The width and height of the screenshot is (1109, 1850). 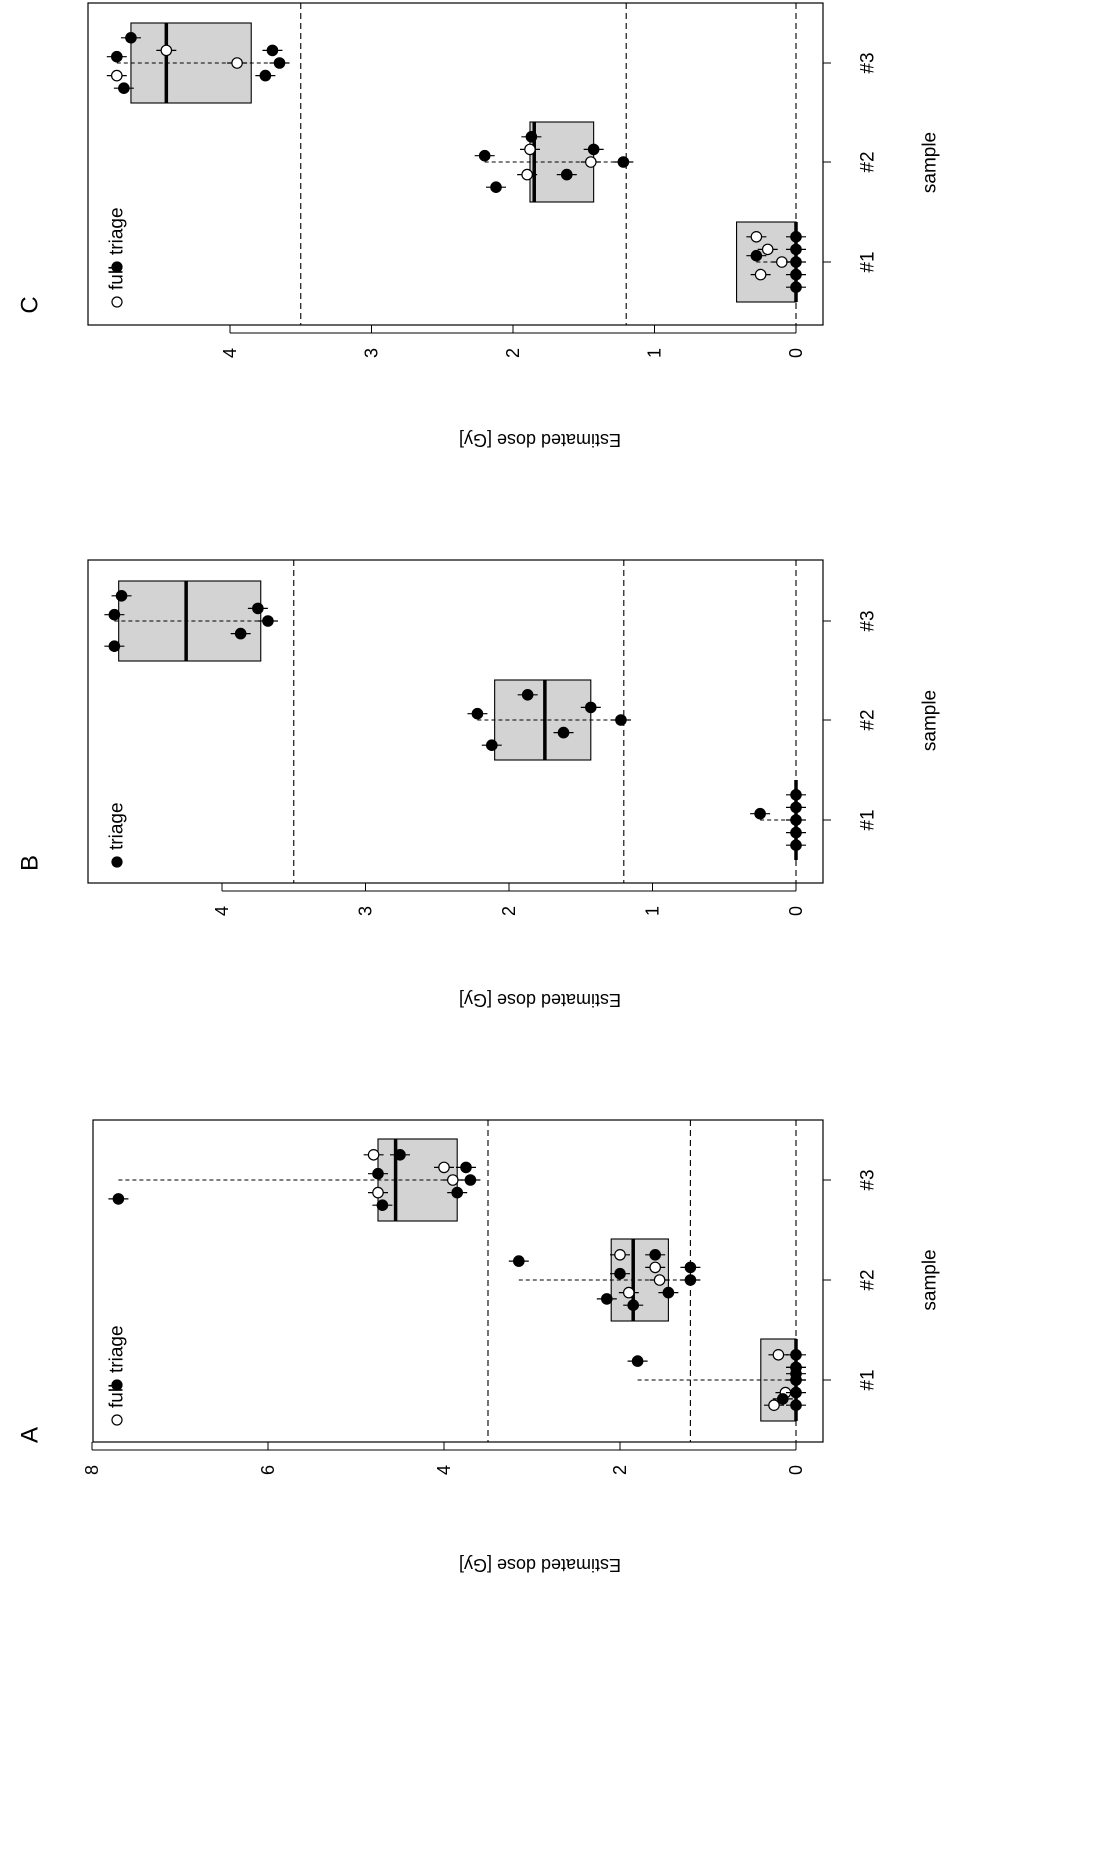 What do you see at coordinates (190, 621) in the screenshot?
I see `box` at bounding box center [190, 621].